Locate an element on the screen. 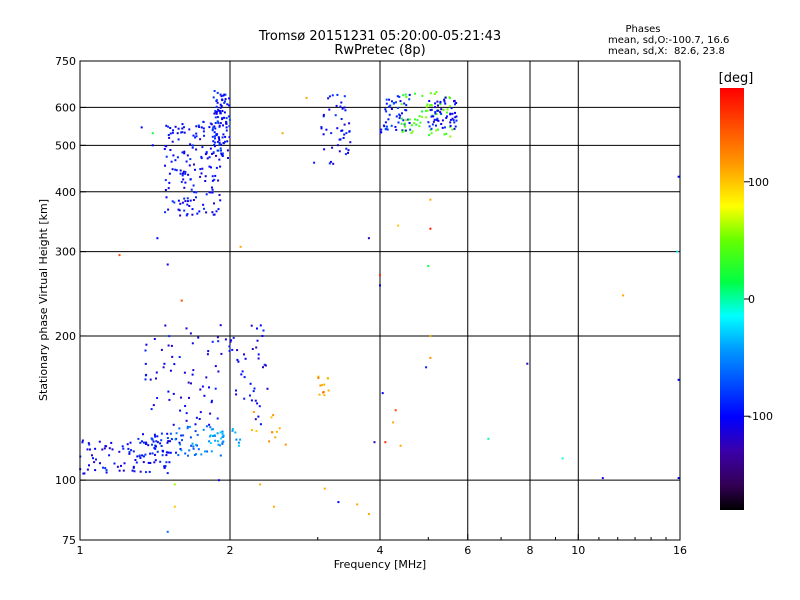 The image size is (800, 600). colorbar-tick-label: 0 is located at coordinates (751, 299).